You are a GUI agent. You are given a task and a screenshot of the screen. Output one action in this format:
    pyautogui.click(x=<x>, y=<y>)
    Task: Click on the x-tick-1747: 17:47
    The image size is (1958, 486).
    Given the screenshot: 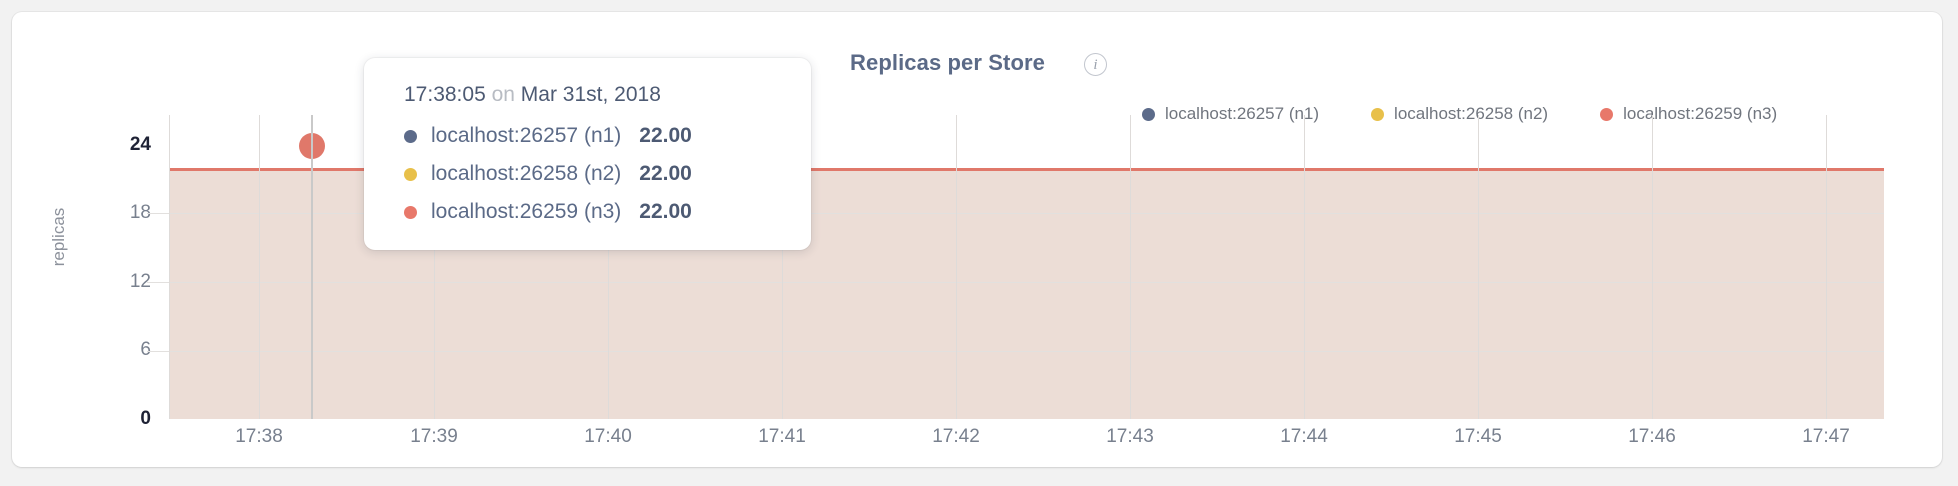 What is the action you would take?
    pyautogui.click(x=1826, y=436)
    